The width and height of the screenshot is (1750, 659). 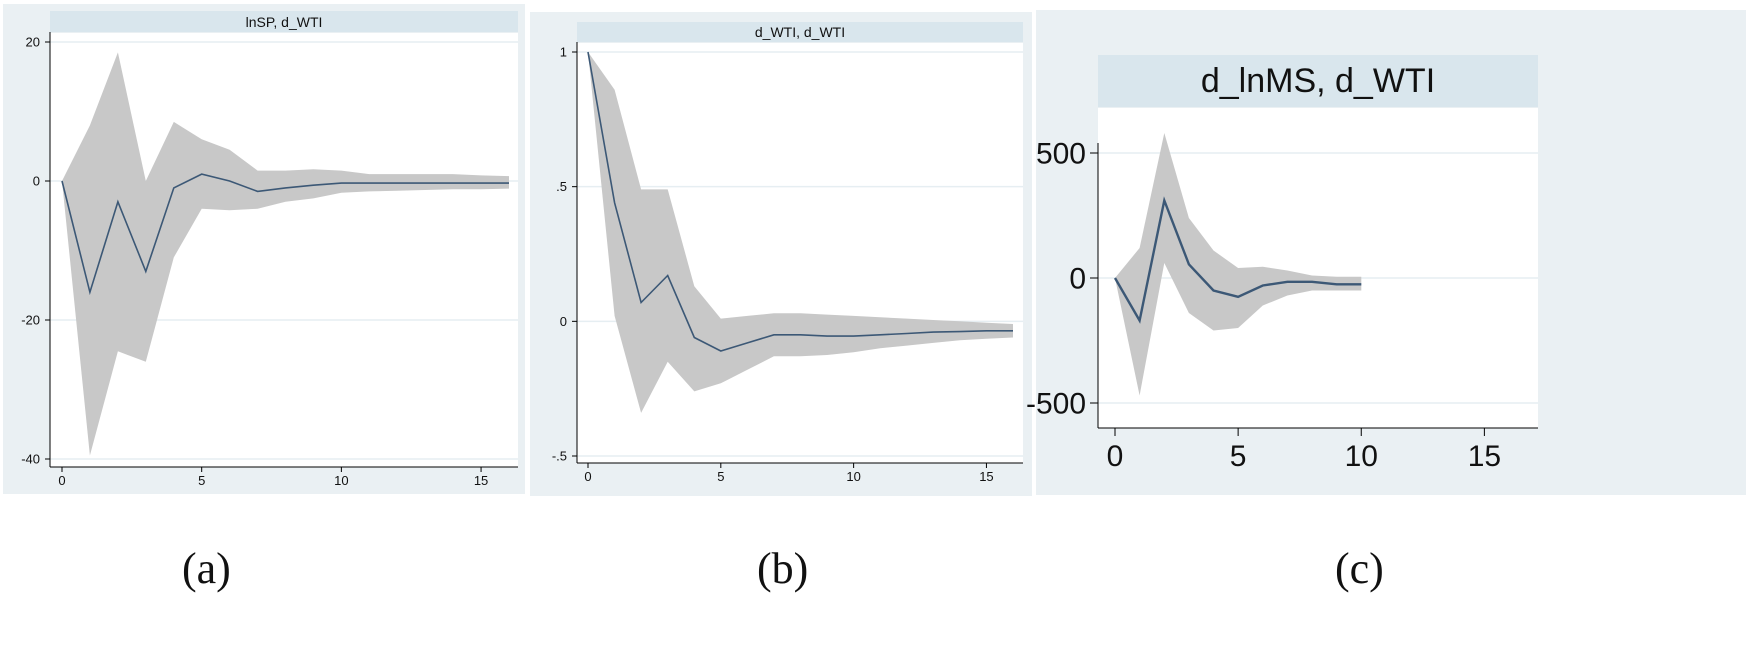 What do you see at coordinates (563, 52) in the screenshot?
I see `y-tick-label: 1` at bounding box center [563, 52].